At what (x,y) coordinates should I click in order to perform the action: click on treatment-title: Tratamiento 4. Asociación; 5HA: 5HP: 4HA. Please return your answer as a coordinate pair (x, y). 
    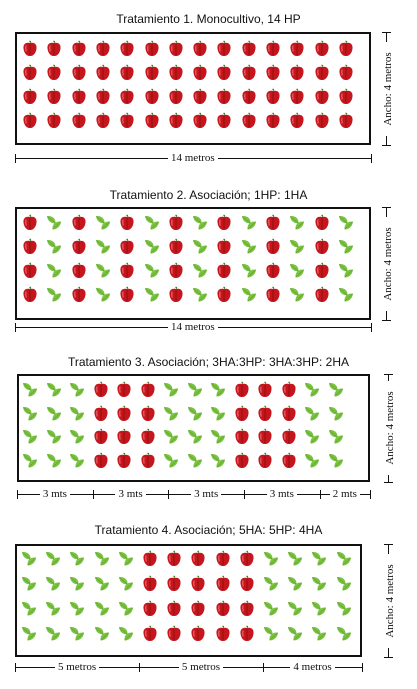
    Looking at the image, I should click on (208, 530).